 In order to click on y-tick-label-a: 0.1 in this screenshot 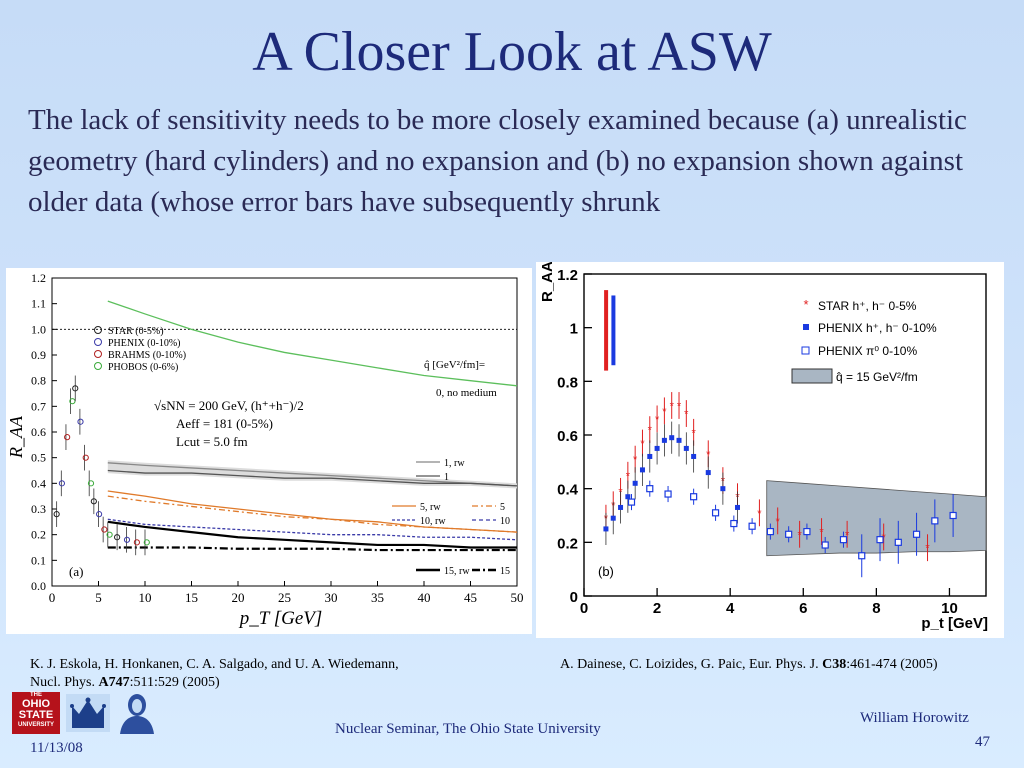, I will do `click(38, 560)`.